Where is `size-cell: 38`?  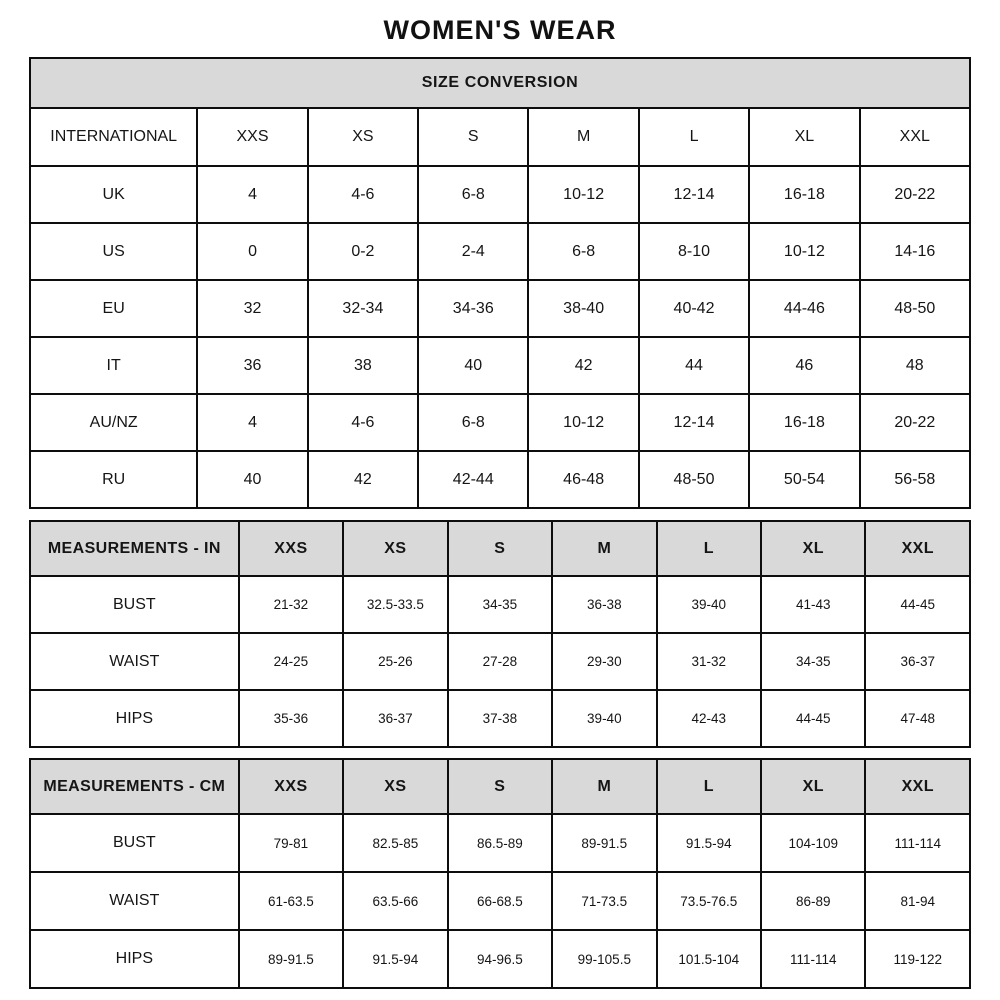 size-cell: 38 is located at coordinates (363, 365).